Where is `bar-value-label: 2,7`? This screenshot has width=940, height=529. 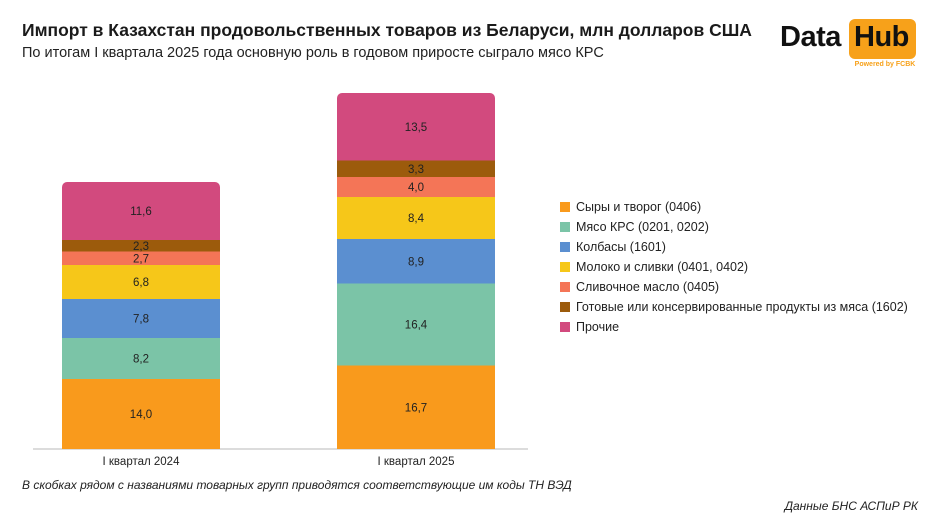
bar-value-label: 2,7 is located at coordinates (141, 259).